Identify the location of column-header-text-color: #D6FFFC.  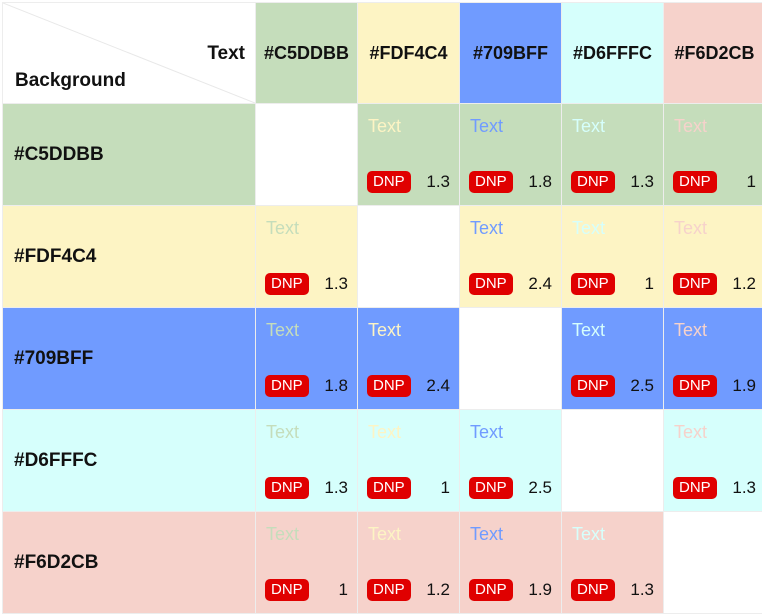
(612, 53).